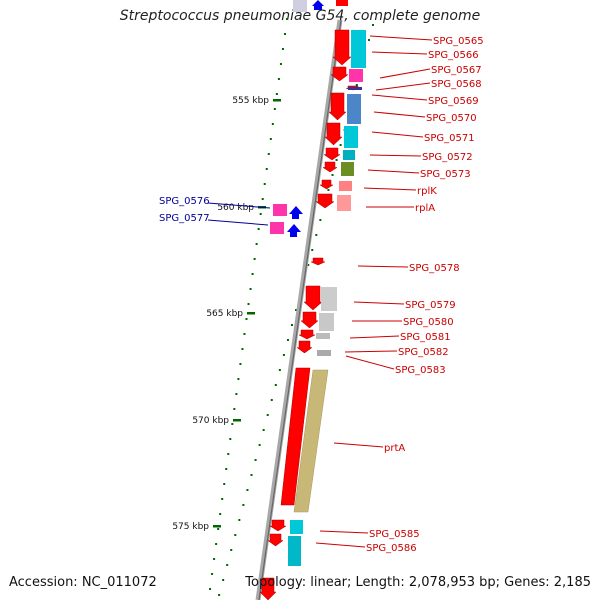  I want to click on gene-label: SPG_0582, so click(423, 352).